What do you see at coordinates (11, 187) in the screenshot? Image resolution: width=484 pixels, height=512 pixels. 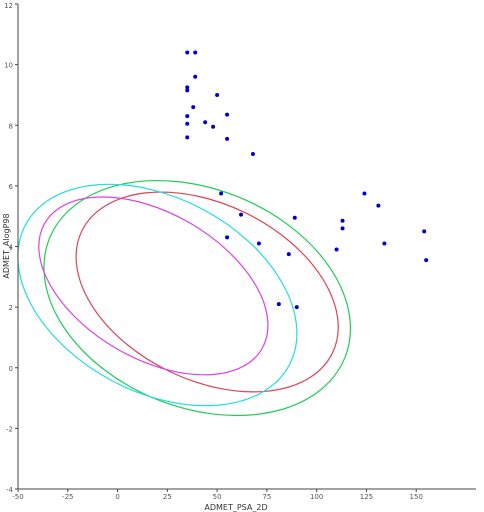 I see `y-tick-label-5: 6` at bounding box center [11, 187].